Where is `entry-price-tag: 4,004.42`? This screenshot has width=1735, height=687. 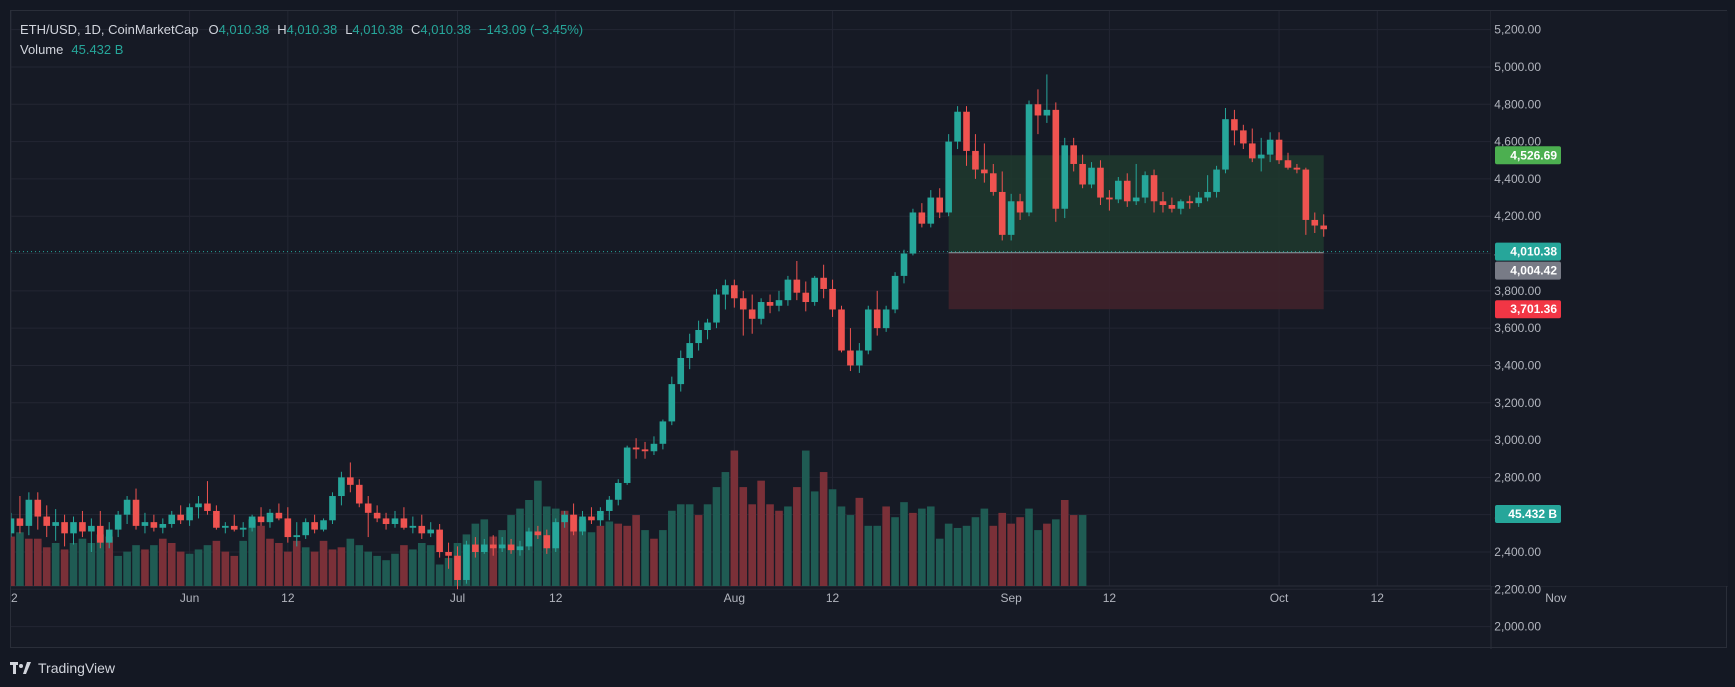 entry-price-tag: 4,004.42 is located at coordinates (1533, 271).